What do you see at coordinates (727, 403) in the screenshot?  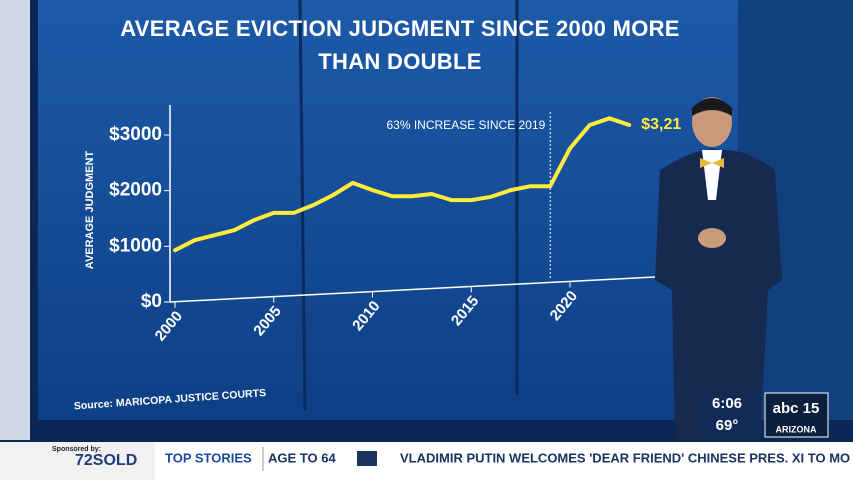 I see `time: 6:06` at bounding box center [727, 403].